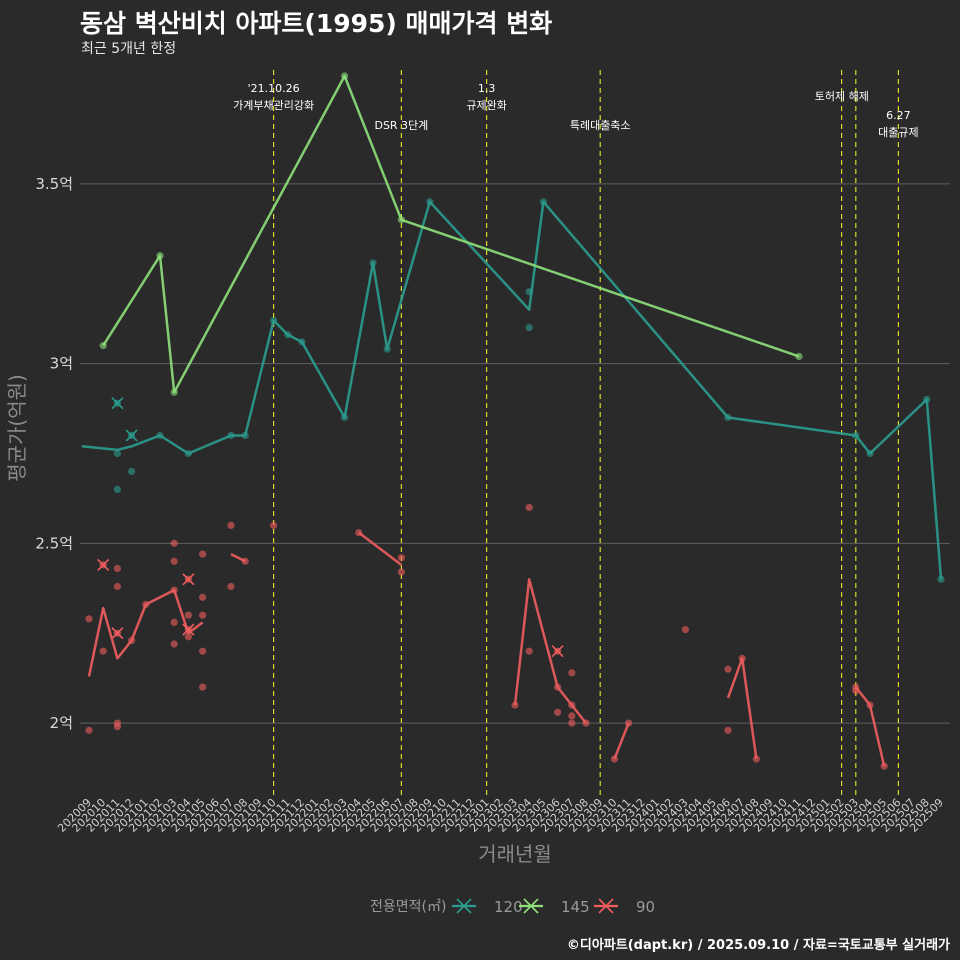 The width and height of the screenshot is (960, 960). Describe the element at coordinates (61, 723) in the screenshot. I see `y-tick-label: 2억` at that location.